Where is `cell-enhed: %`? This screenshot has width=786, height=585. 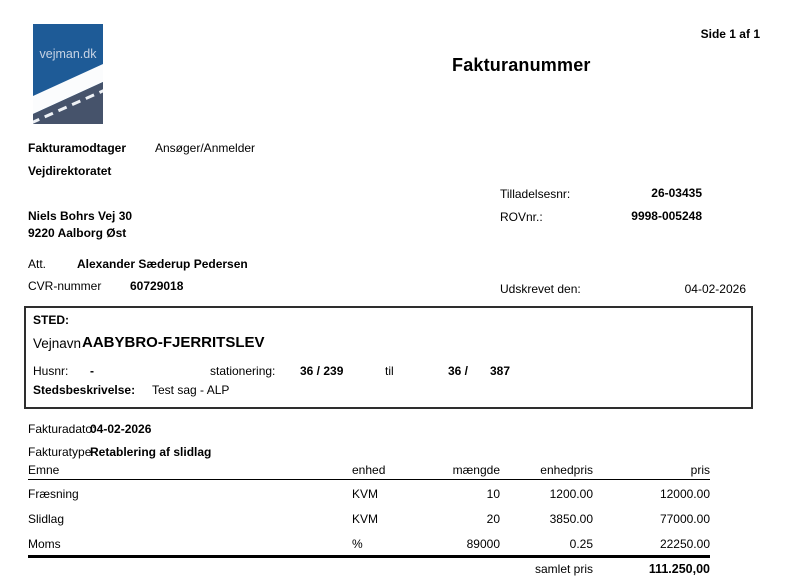
cell-enhed: % is located at coordinates (357, 544).